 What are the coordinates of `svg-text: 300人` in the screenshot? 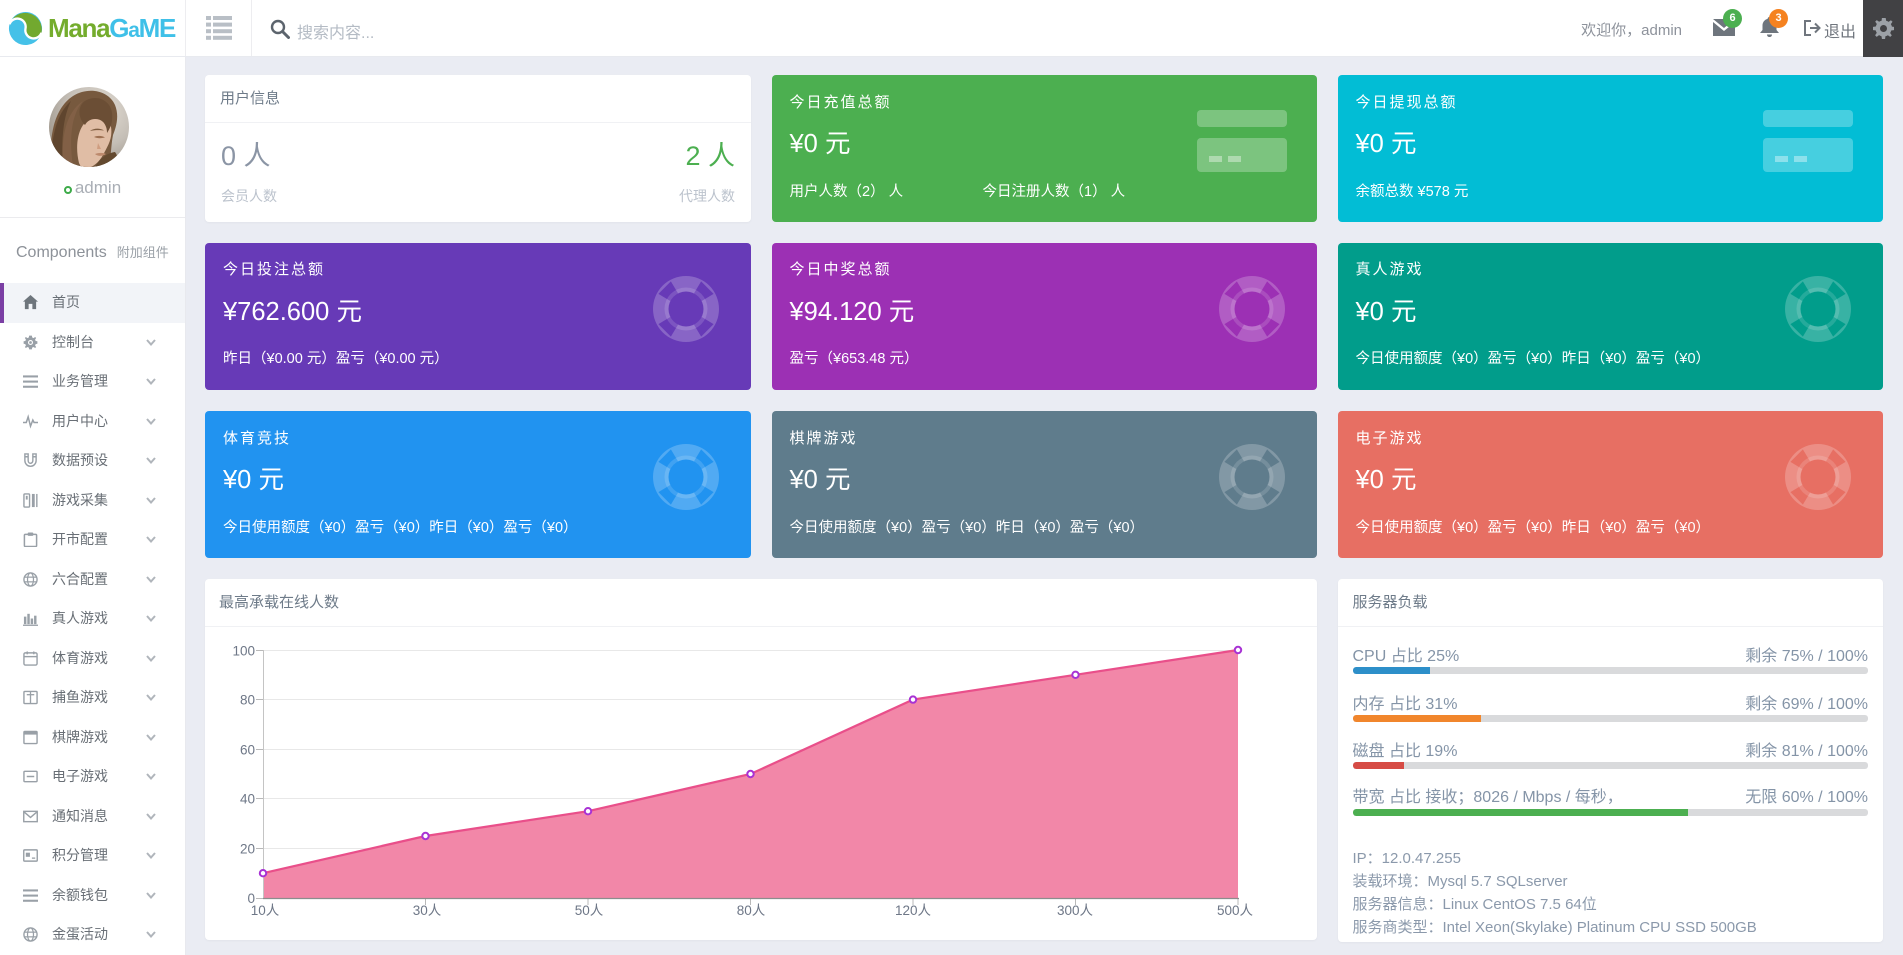 It's located at (1075, 910).